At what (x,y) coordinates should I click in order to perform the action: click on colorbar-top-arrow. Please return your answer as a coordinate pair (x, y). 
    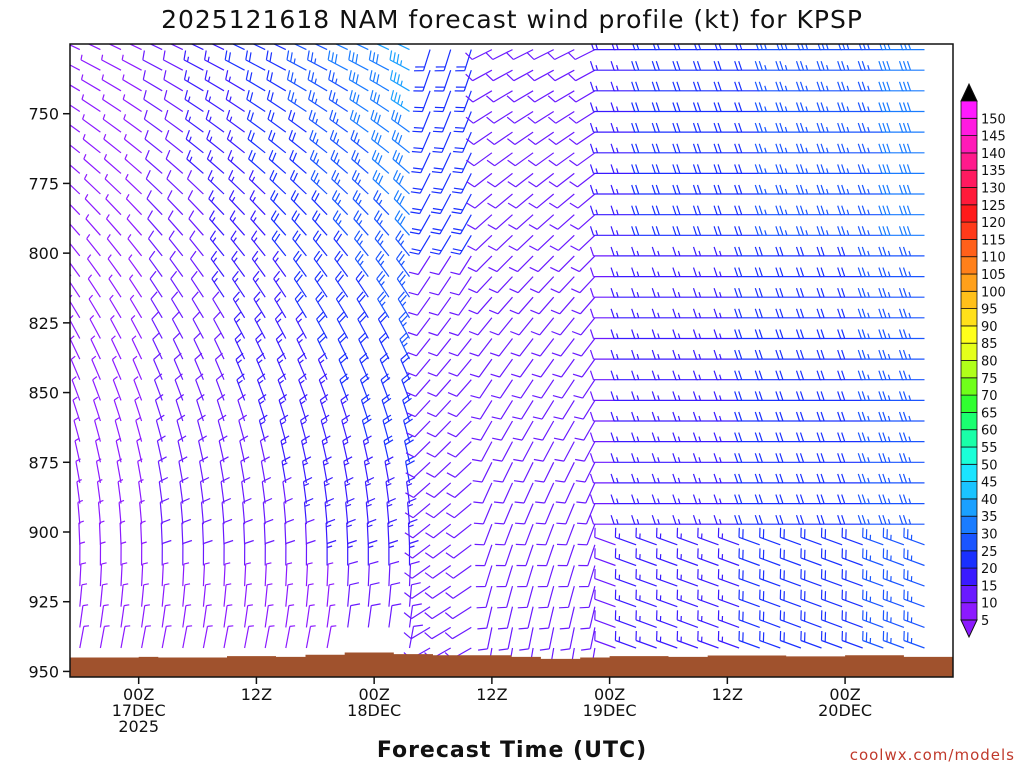
    Looking at the image, I should click on (969, 92).